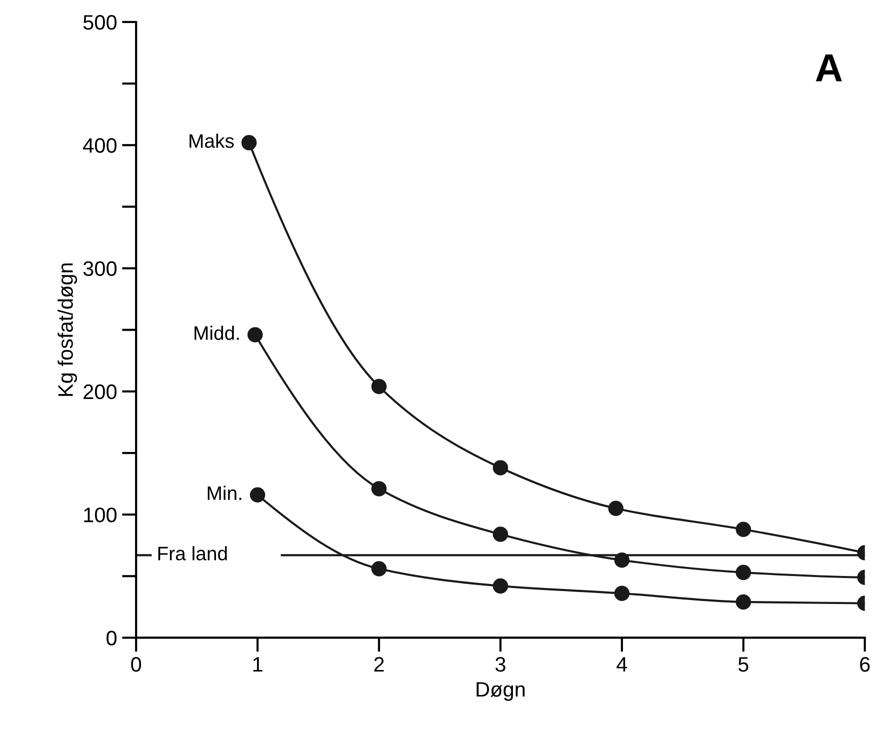 The height and width of the screenshot is (733, 878). What do you see at coordinates (68, 329) in the screenshot?
I see `y-axis-title: Kg fosfat/døgn` at bounding box center [68, 329].